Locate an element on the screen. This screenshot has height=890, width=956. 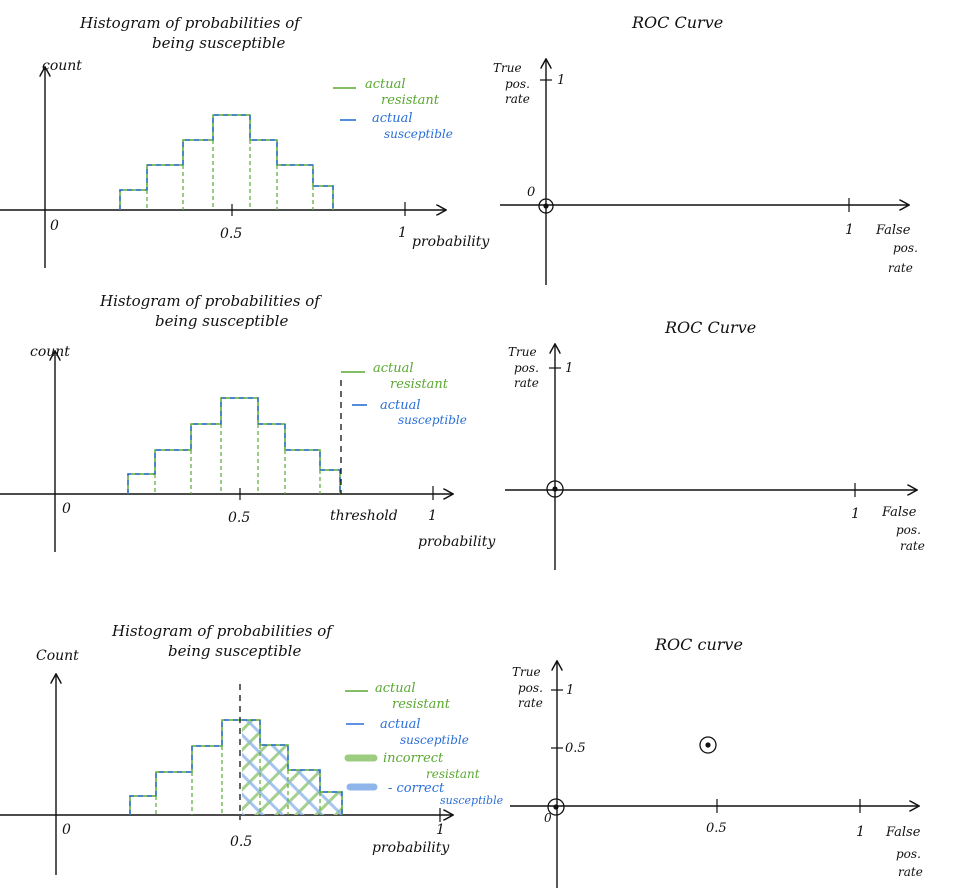
roc-y-label-2a: True is located at coordinates (522, 352).